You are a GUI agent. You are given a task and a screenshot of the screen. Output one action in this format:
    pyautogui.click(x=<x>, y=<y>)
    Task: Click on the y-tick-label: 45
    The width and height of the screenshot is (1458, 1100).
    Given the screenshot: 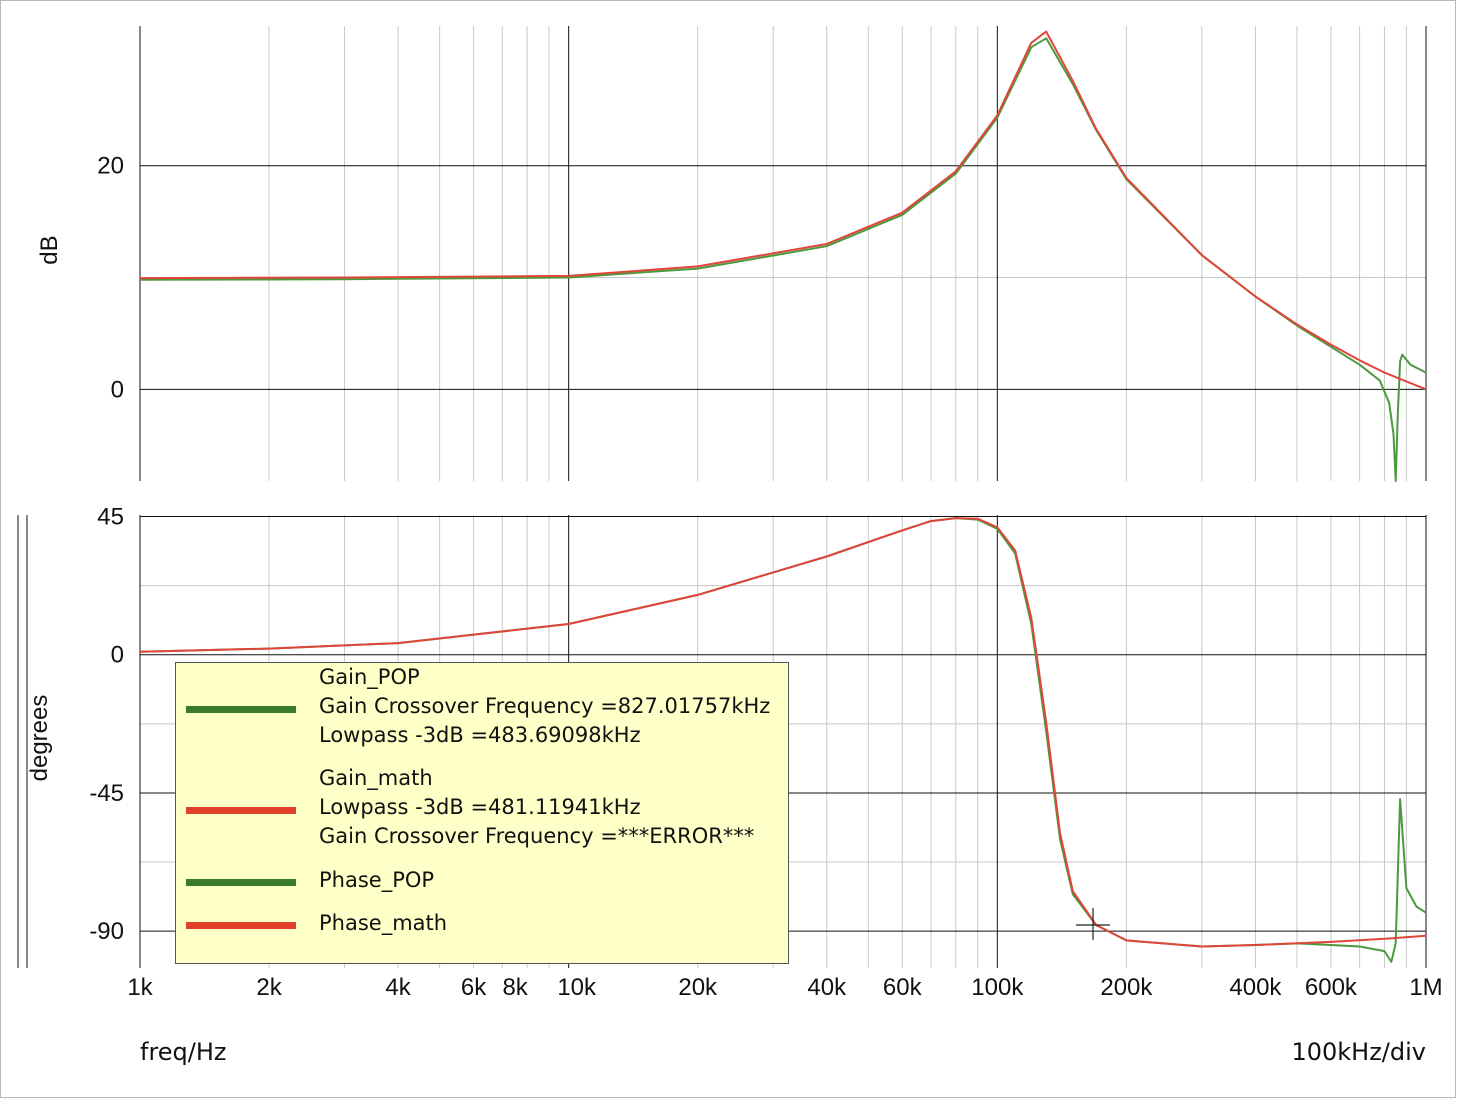 What is the action you would take?
    pyautogui.click(x=110, y=517)
    